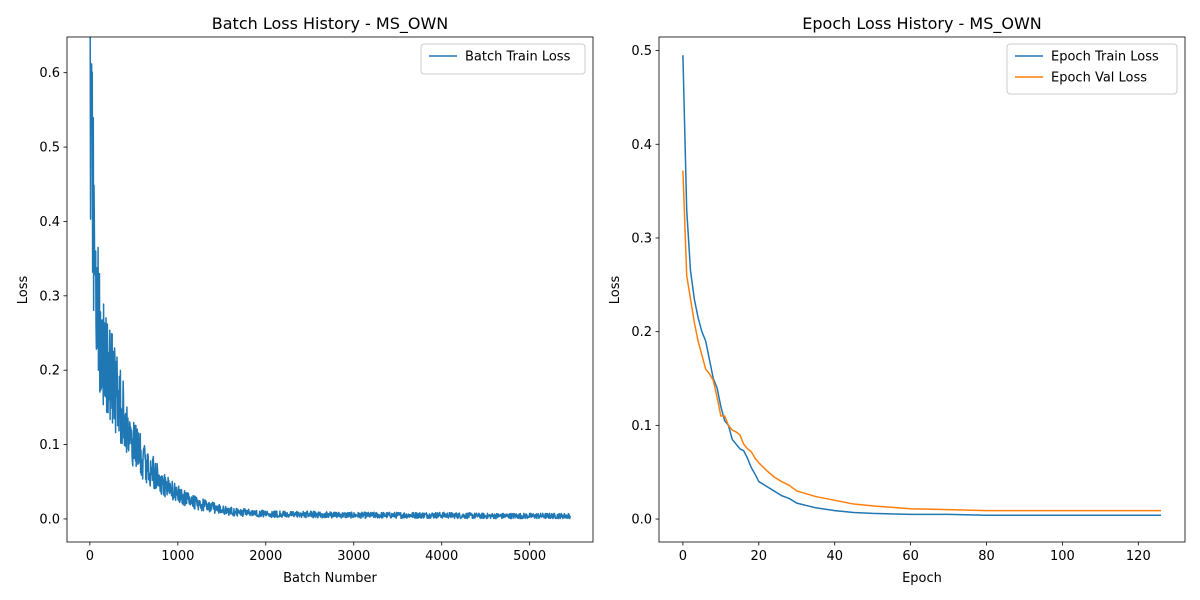 The height and width of the screenshot is (600, 1200). Describe the element at coordinates (49, 73) in the screenshot. I see `batch-y-tick-label: 0.6` at that location.